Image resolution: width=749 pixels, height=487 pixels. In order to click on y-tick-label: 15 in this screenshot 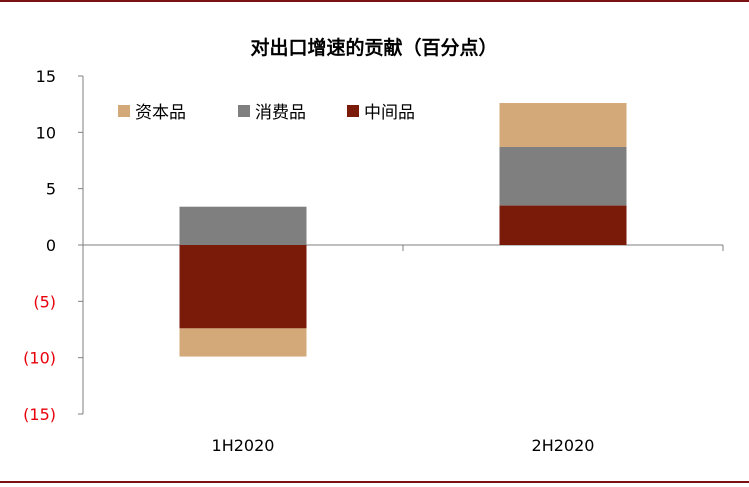, I will do `click(46, 76)`.